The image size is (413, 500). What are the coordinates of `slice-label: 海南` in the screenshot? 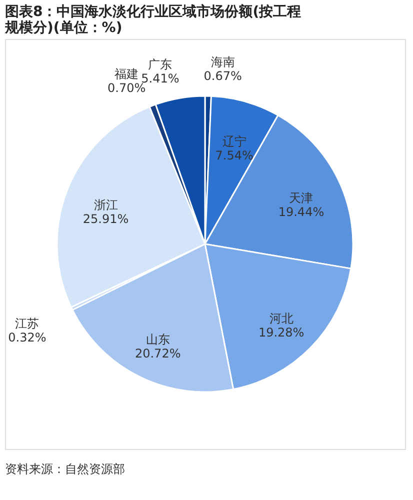 It's located at (222, 62).